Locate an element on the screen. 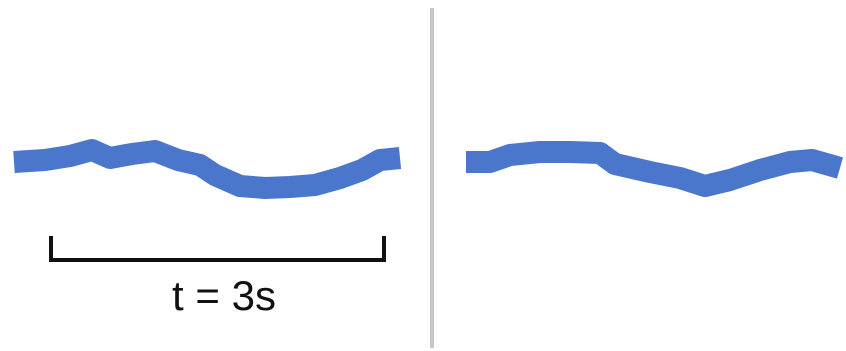  duration-bracket is located at coordinates (217, 249).